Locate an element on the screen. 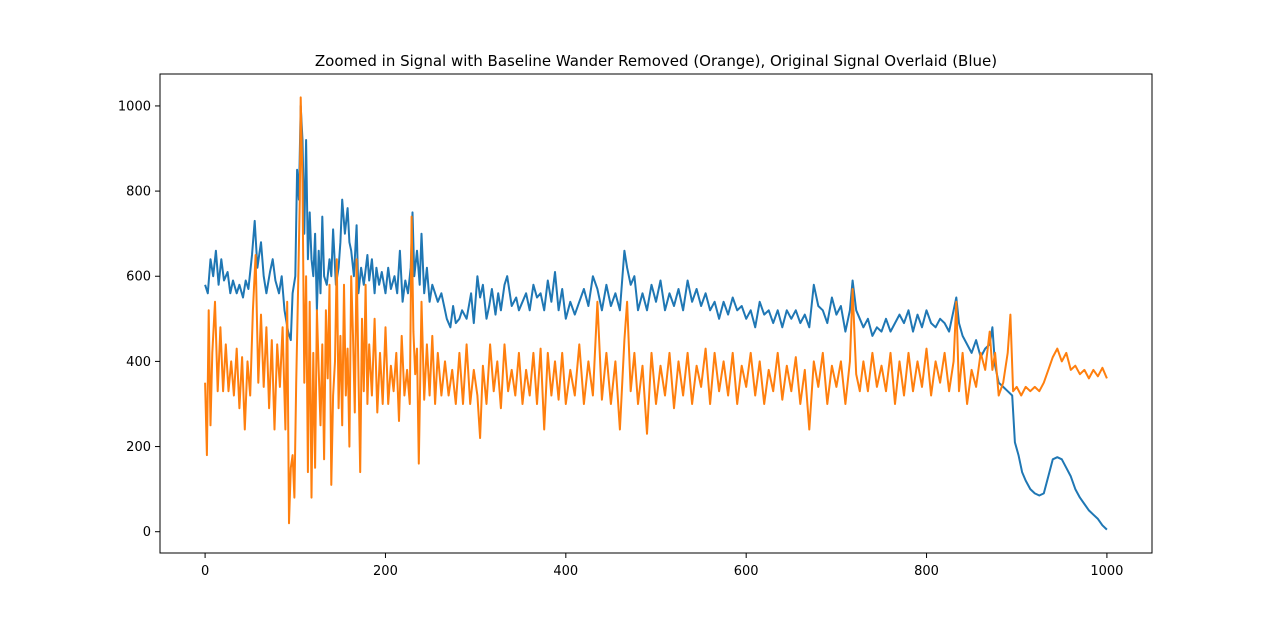 The image size is (1280, 623). x-tick-label: 0 is located at coordinates (205, 571).